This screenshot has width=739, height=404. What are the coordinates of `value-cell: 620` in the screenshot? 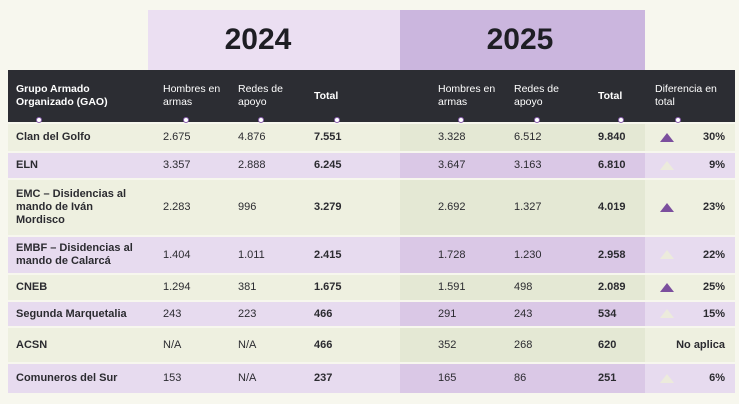 It's located at (607, 344).